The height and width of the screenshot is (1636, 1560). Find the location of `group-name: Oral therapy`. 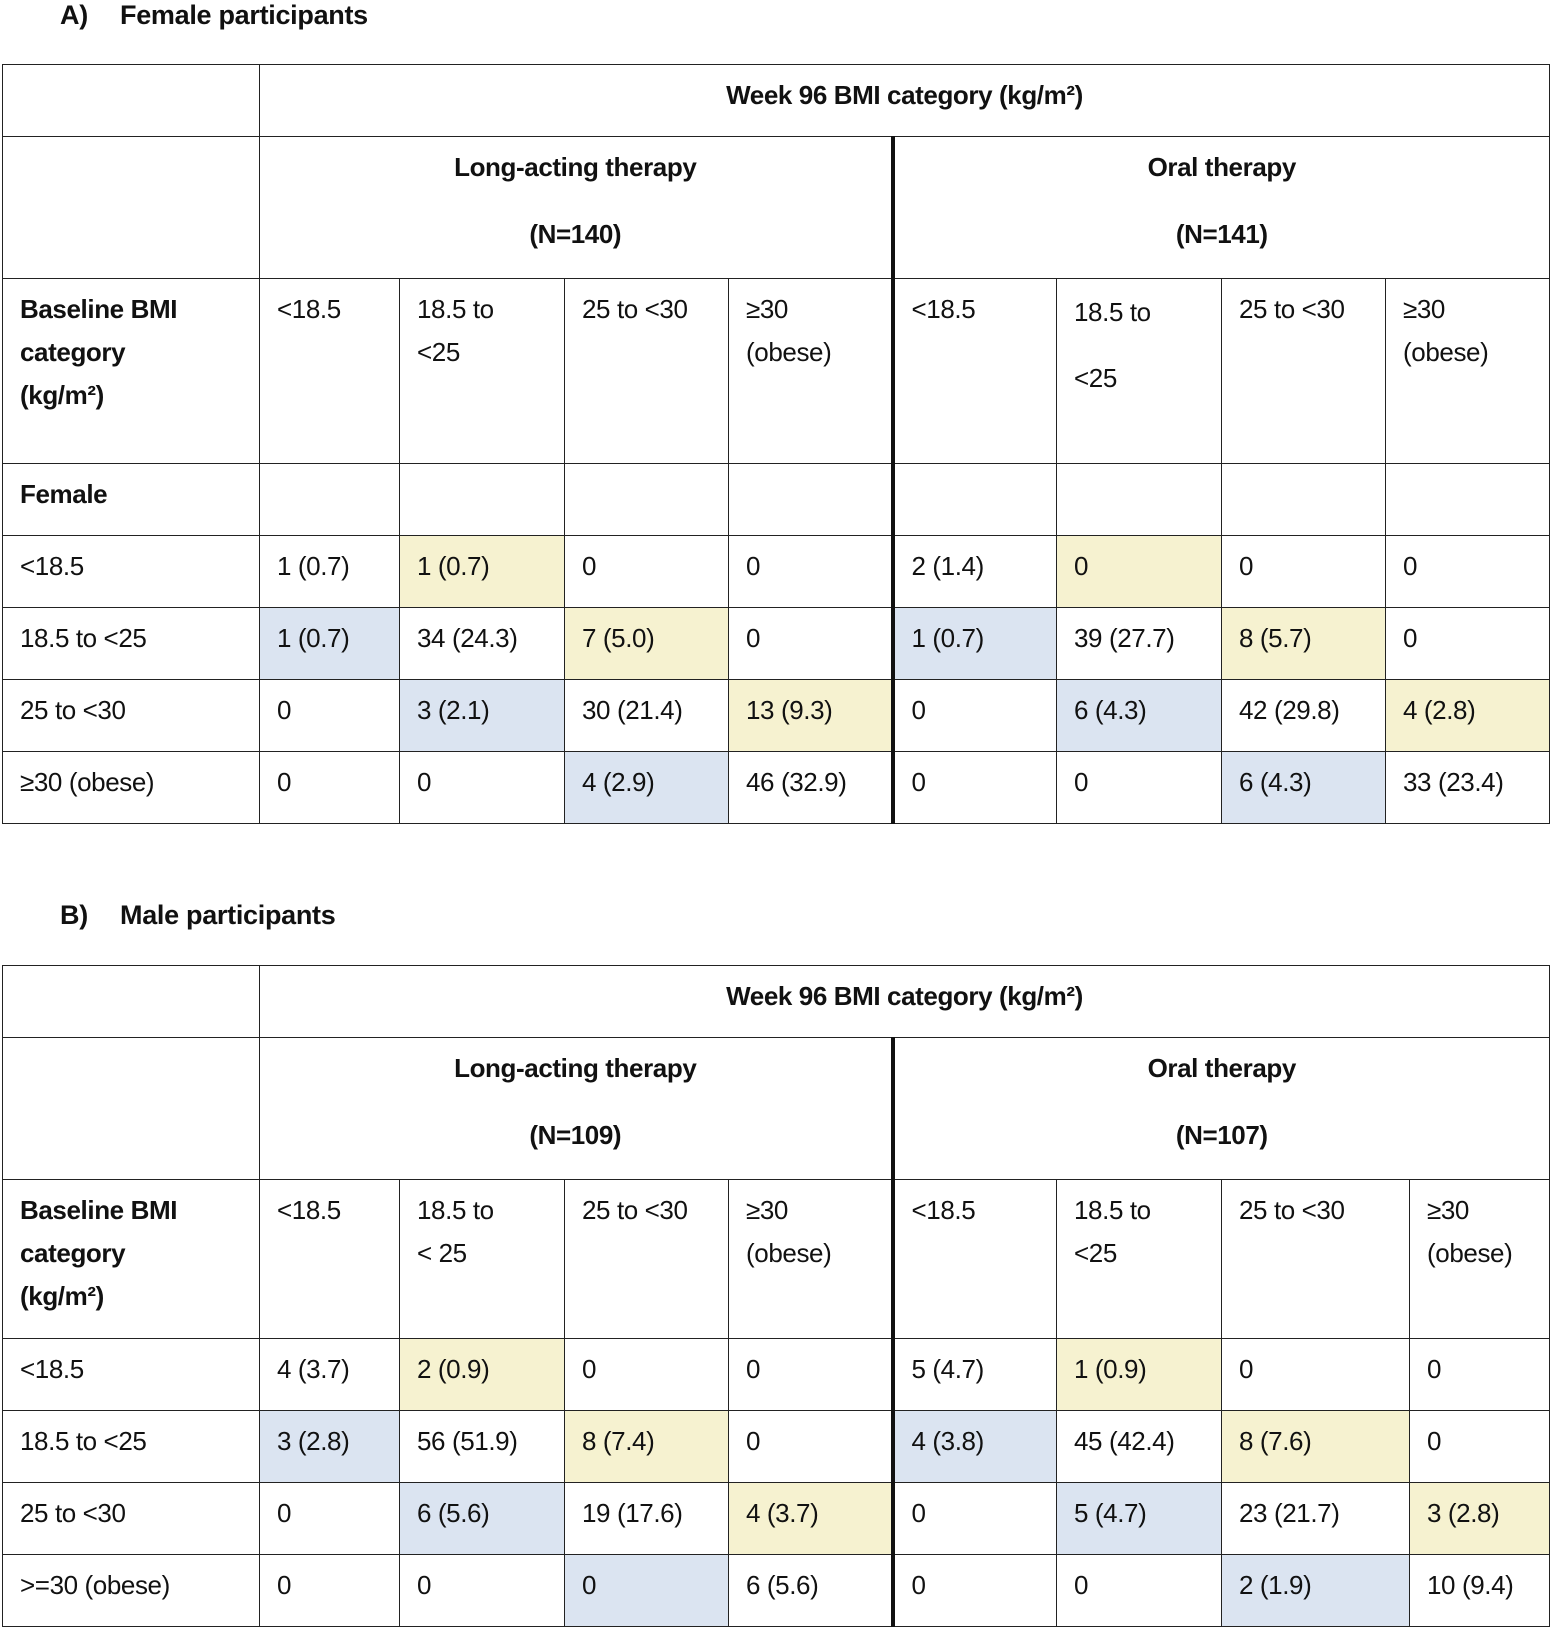

group-name: Oral therapy is located at coordinates (1222, 167).